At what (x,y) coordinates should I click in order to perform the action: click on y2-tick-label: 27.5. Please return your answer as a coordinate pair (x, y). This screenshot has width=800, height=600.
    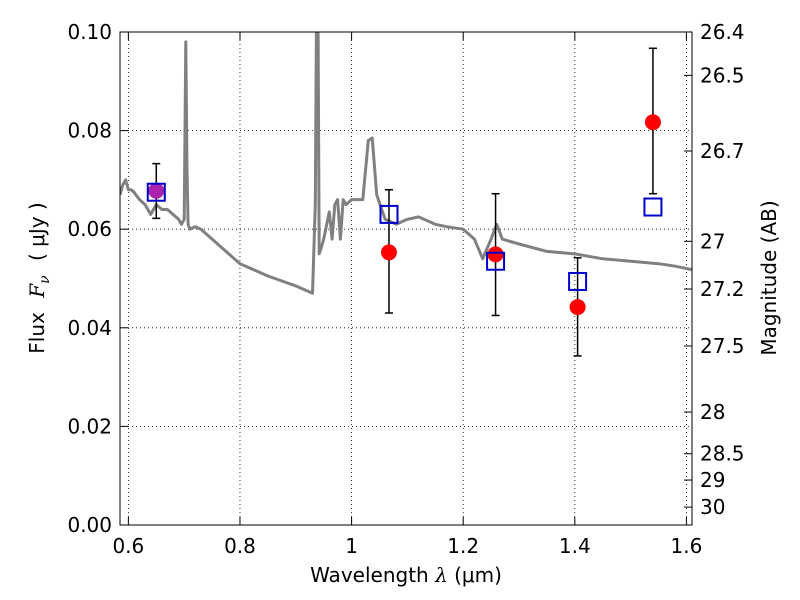
    Looking at the image, I should click on (722, 346).